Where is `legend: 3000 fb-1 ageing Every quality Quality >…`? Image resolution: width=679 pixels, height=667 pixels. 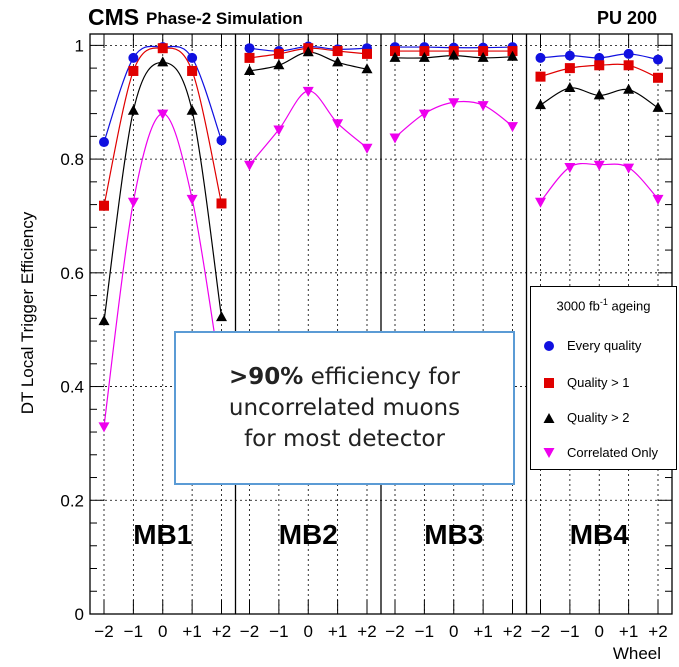
legend: 3000 fb-1 ageing Every quality Quality >… is located at coordinates (603, 378).